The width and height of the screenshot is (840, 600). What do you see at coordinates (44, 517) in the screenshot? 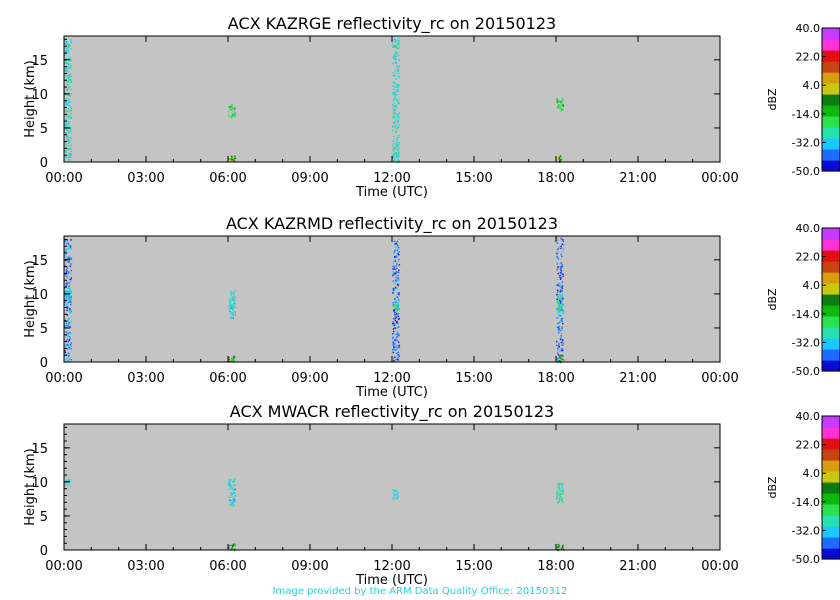
I see `y-tick-label: 5` at bounding box center [44, 517].